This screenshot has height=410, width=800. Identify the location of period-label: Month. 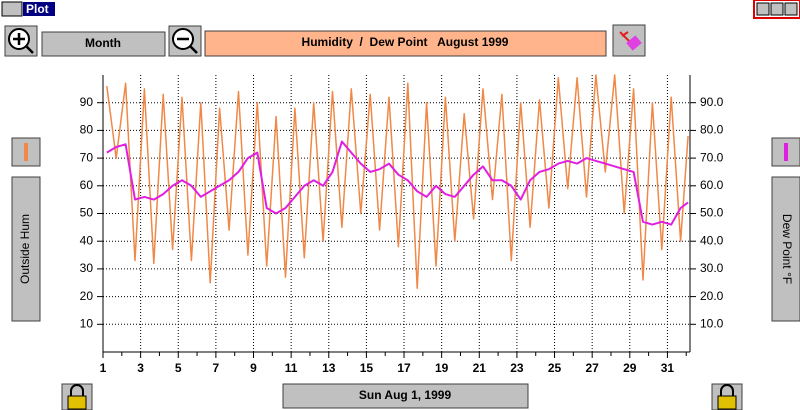
(103, 43).